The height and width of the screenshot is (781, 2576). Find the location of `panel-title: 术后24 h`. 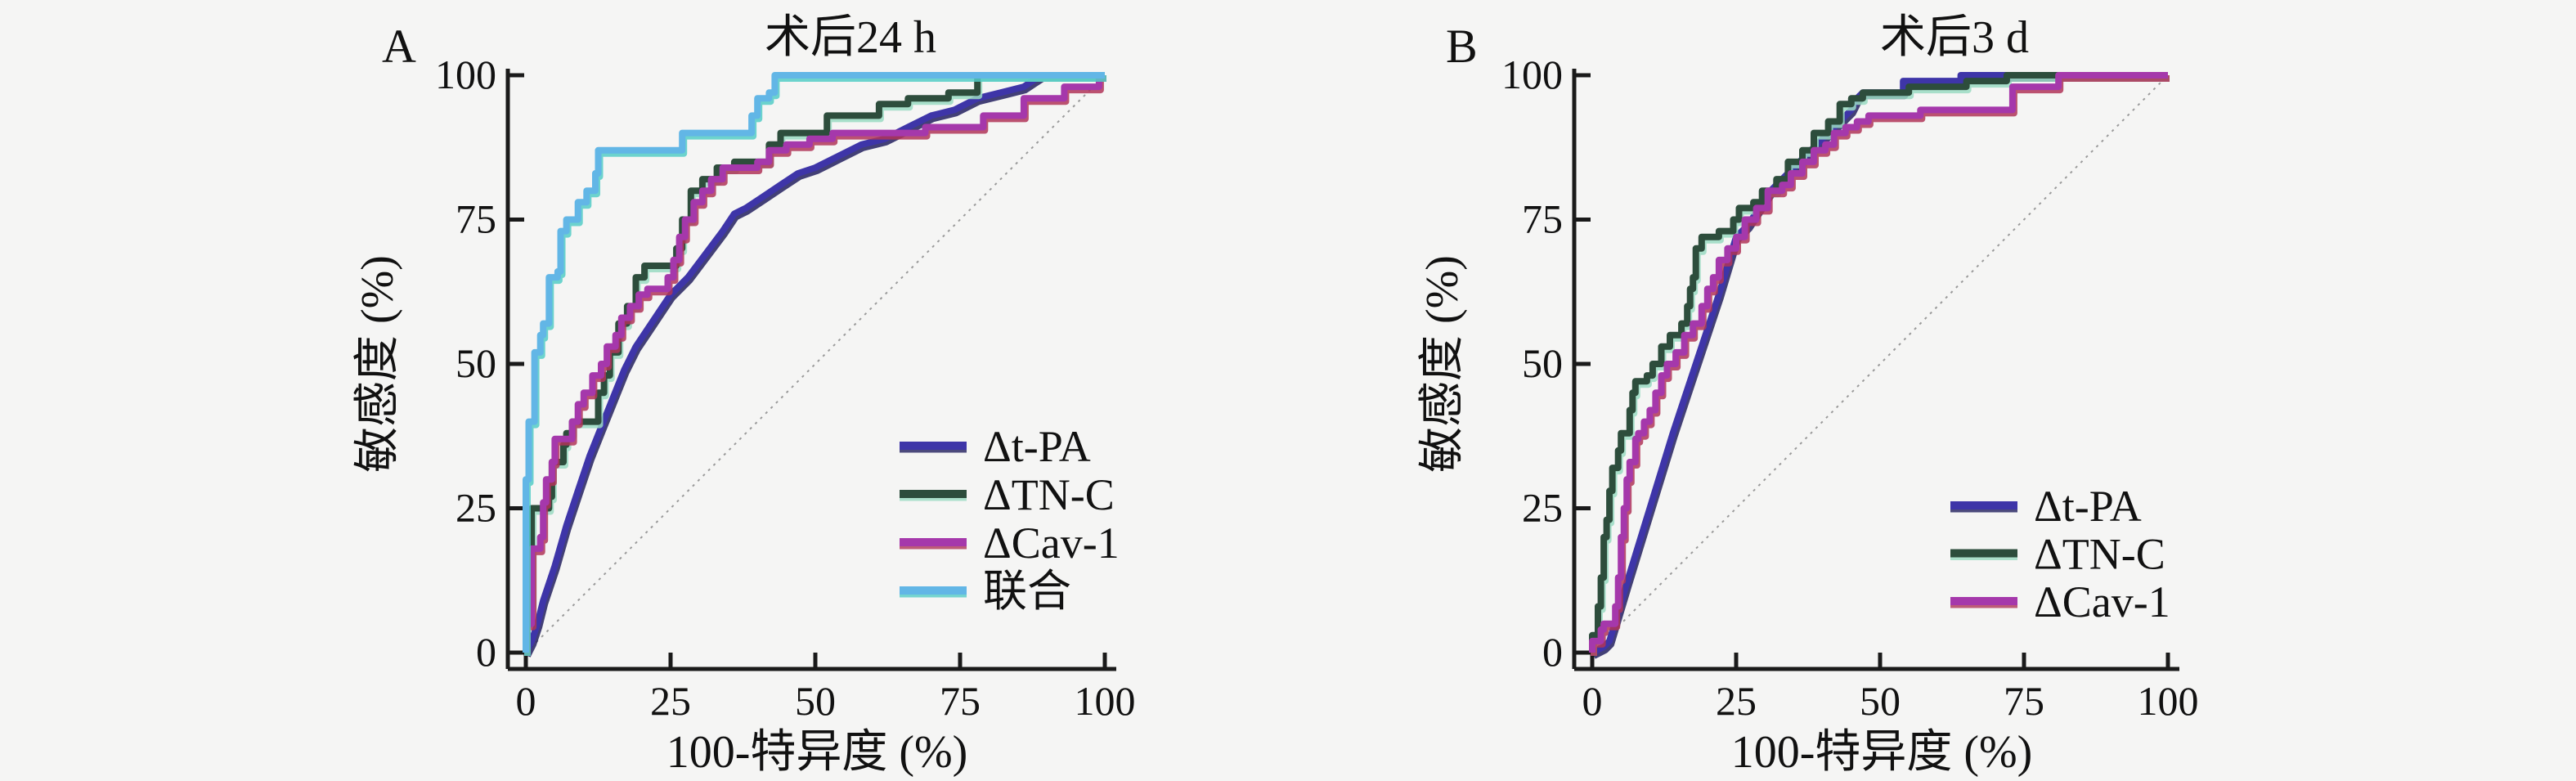

panel-title: 术后24 h is located at coordinates (851, 38).